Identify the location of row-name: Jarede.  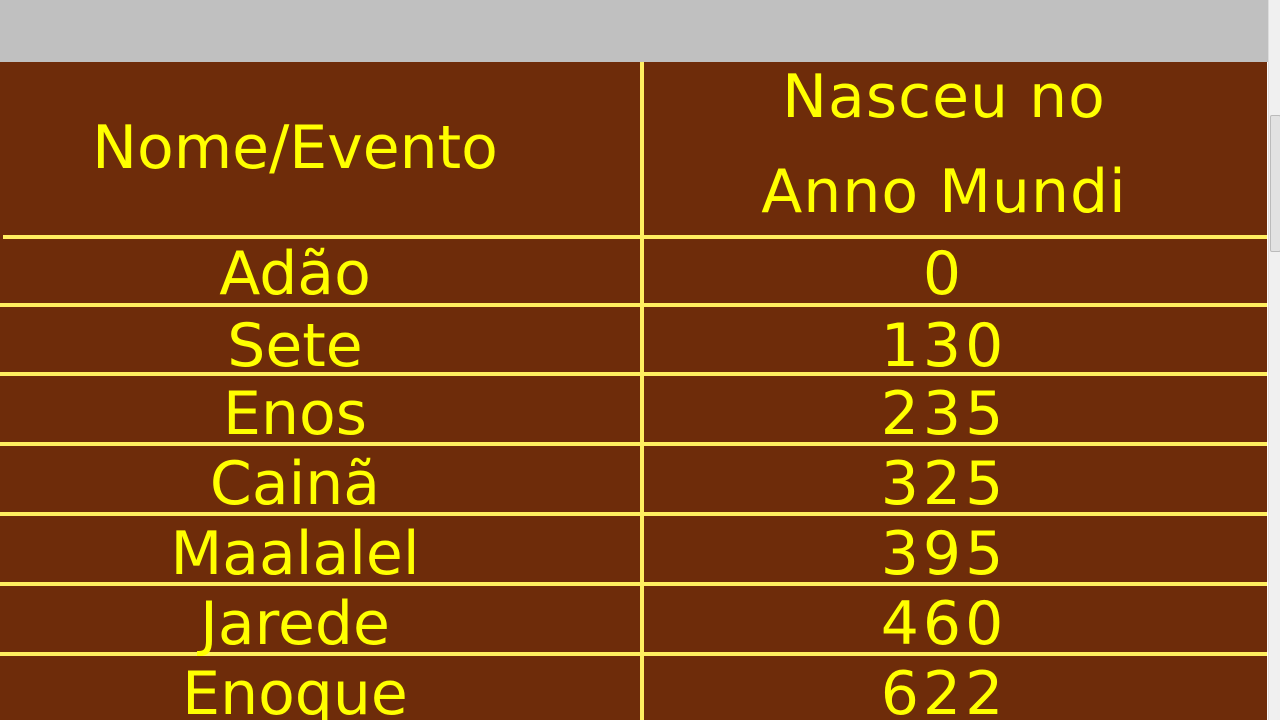
(295, 624).